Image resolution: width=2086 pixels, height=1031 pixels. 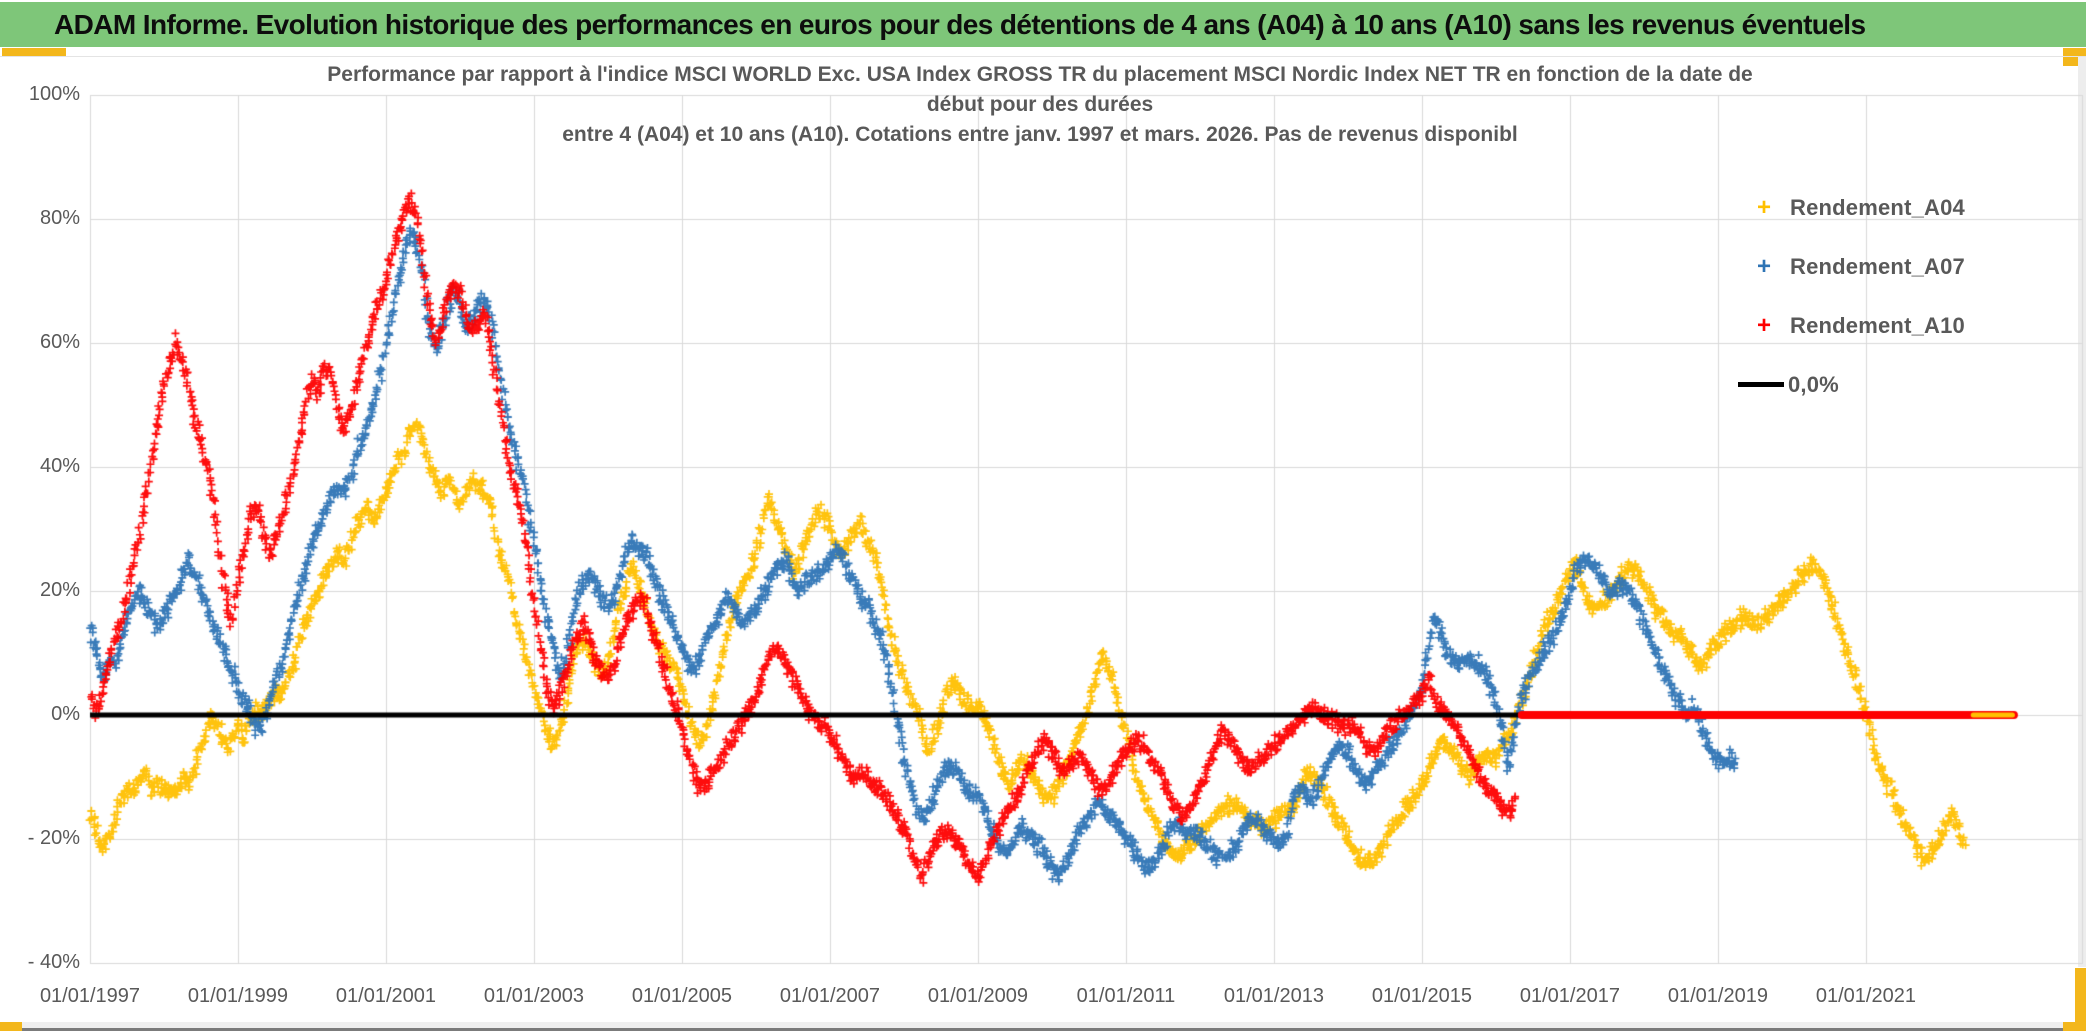 I want to click on legend-item: + Rendement_A04, so click(x=1851, y=207).